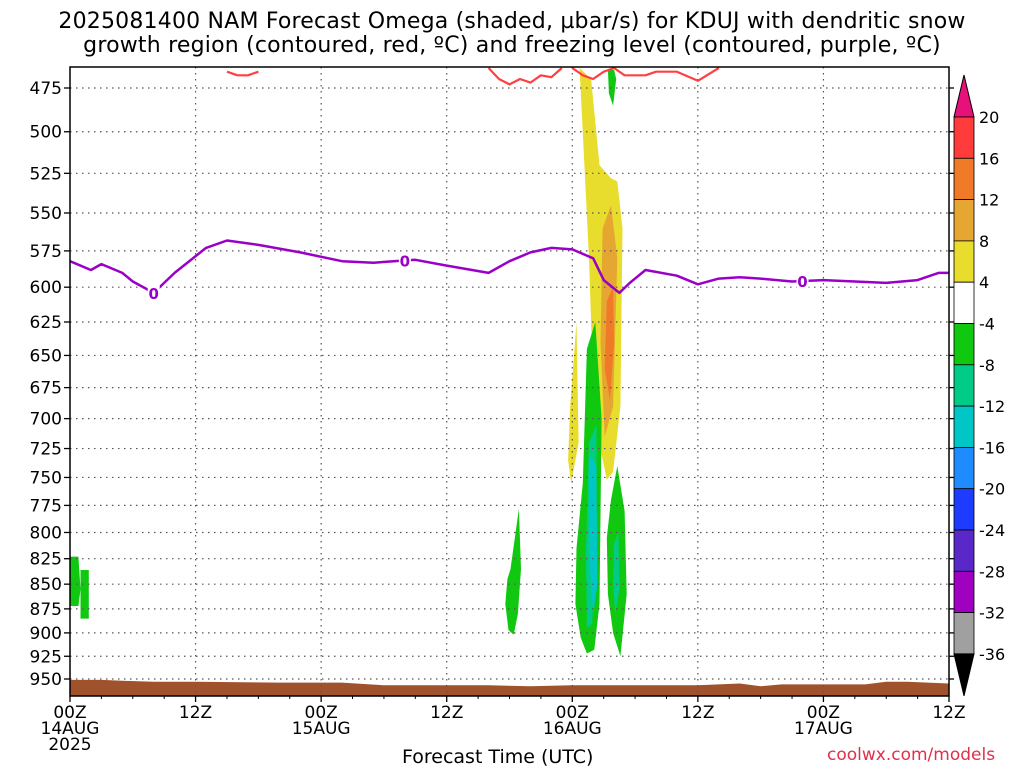  Describe the element at coordinates (992, 654) in the screenshot. I see `colorbar-label: -36` at that location.